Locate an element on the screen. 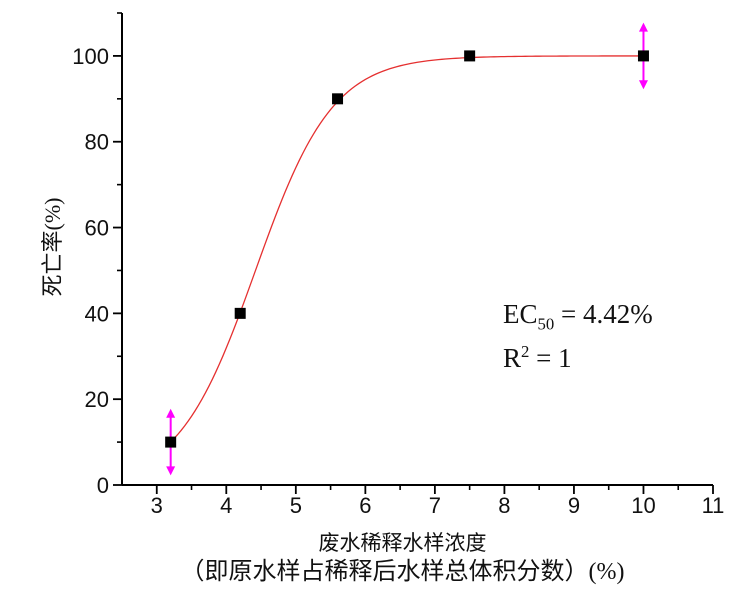 The height and width of the screenshot is (595, 750). y-tick-label: 40 is located at coordinates (97, 313).